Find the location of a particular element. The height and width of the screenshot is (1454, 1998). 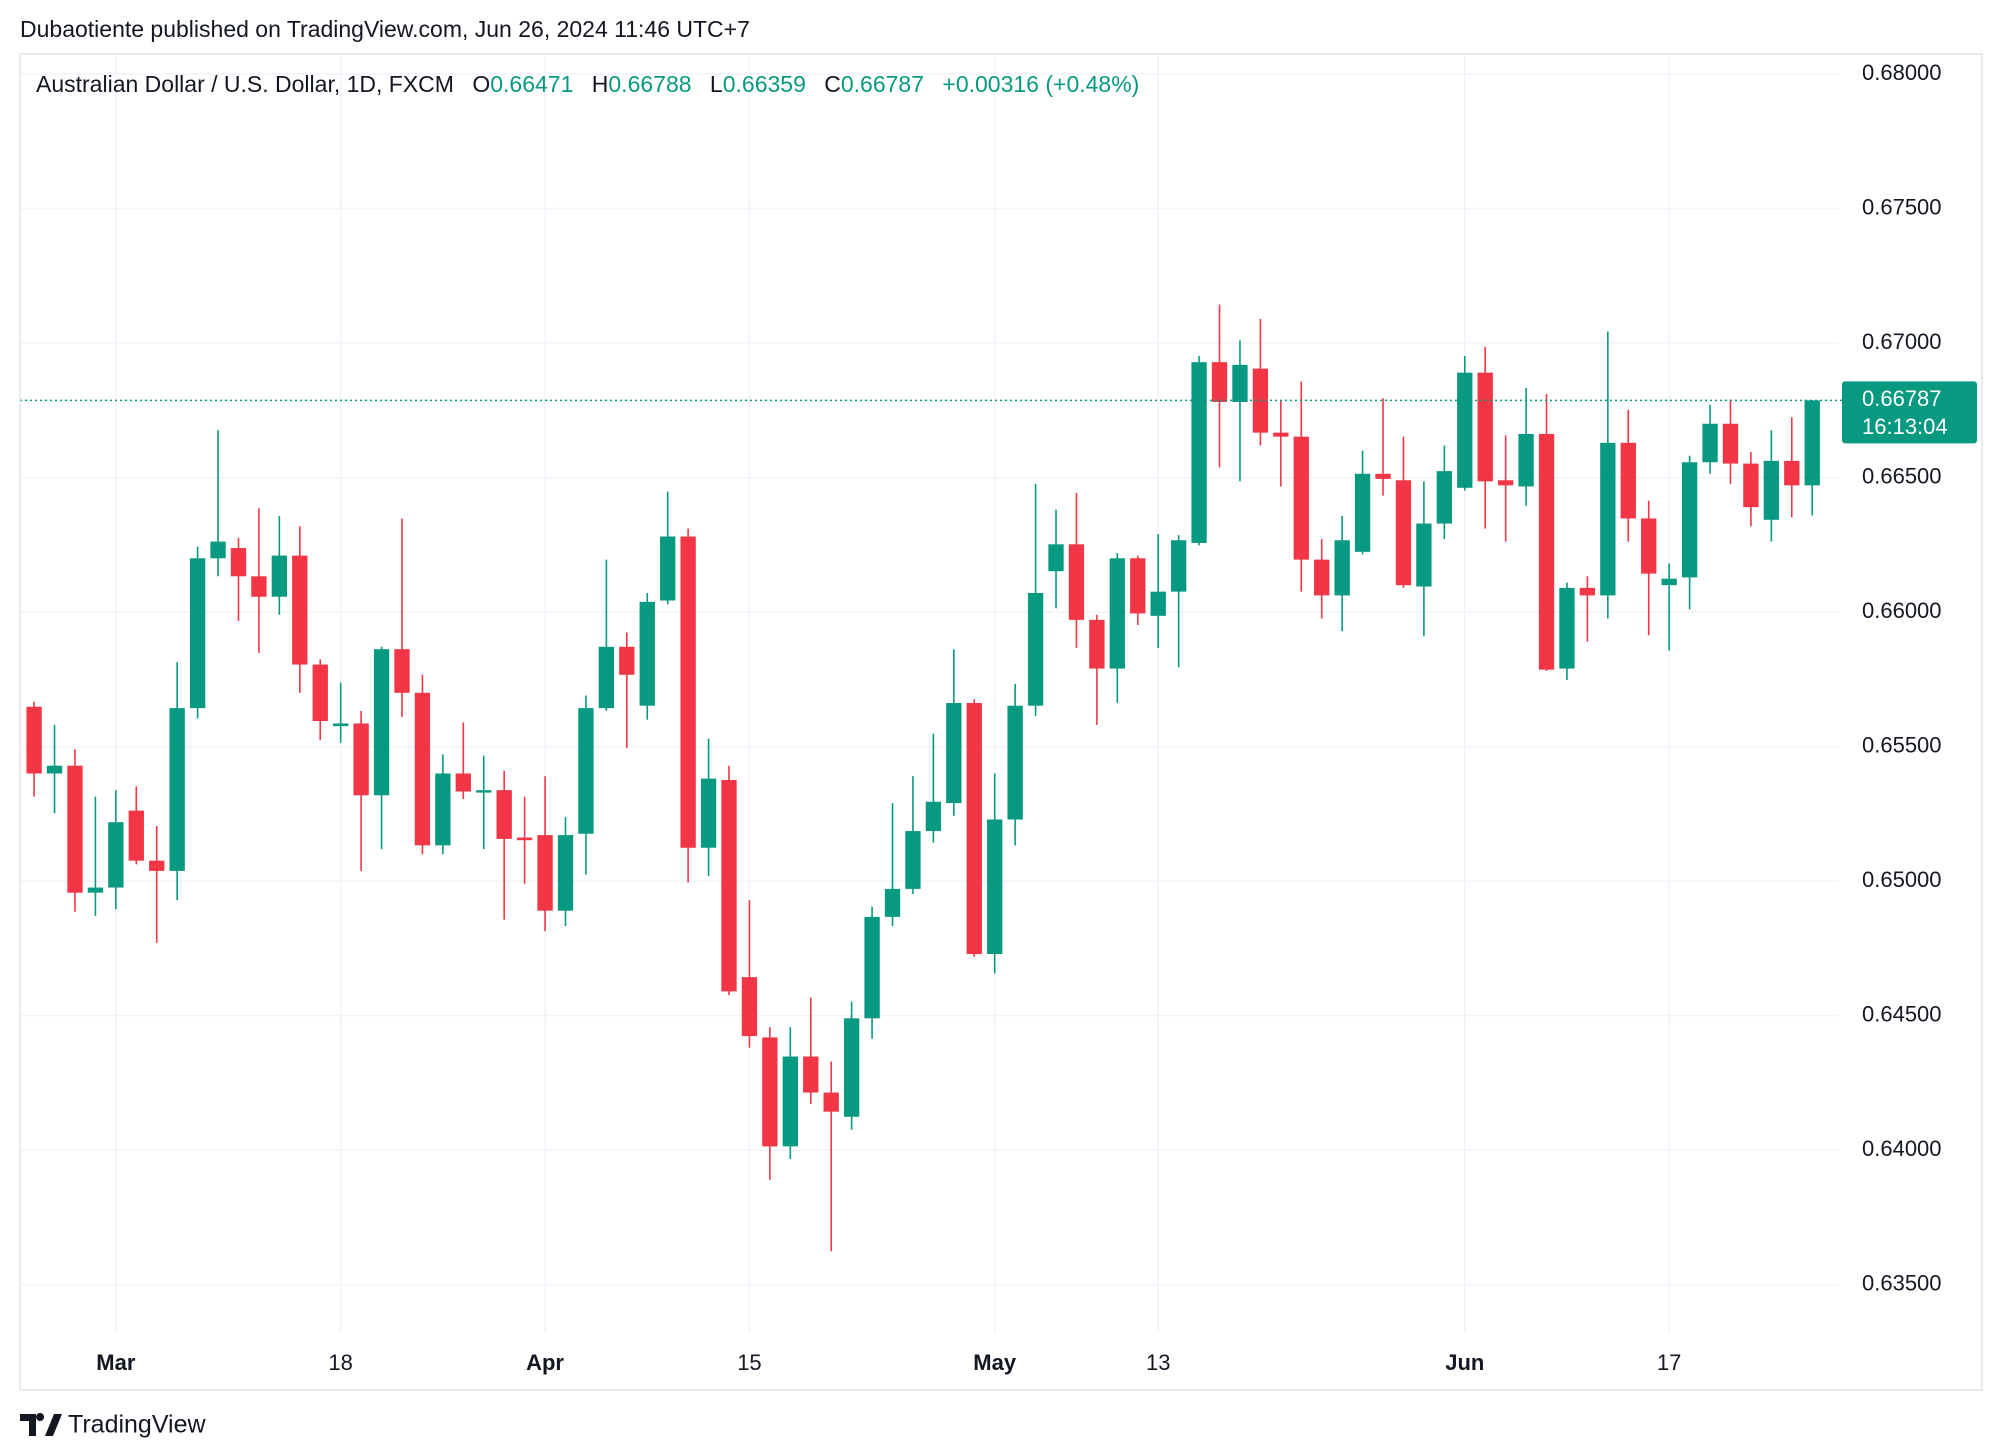

close-value: 0.66787 is located at coordinates (882, 84).